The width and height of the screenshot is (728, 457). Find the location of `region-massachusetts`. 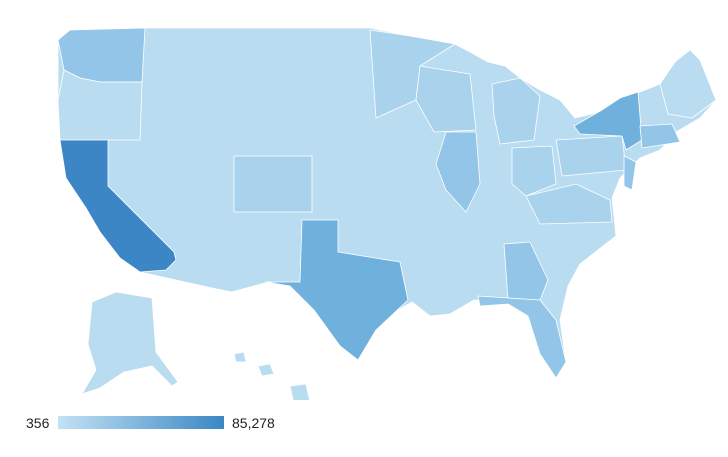

region-massachusetts is located at coordinates (660, 136).